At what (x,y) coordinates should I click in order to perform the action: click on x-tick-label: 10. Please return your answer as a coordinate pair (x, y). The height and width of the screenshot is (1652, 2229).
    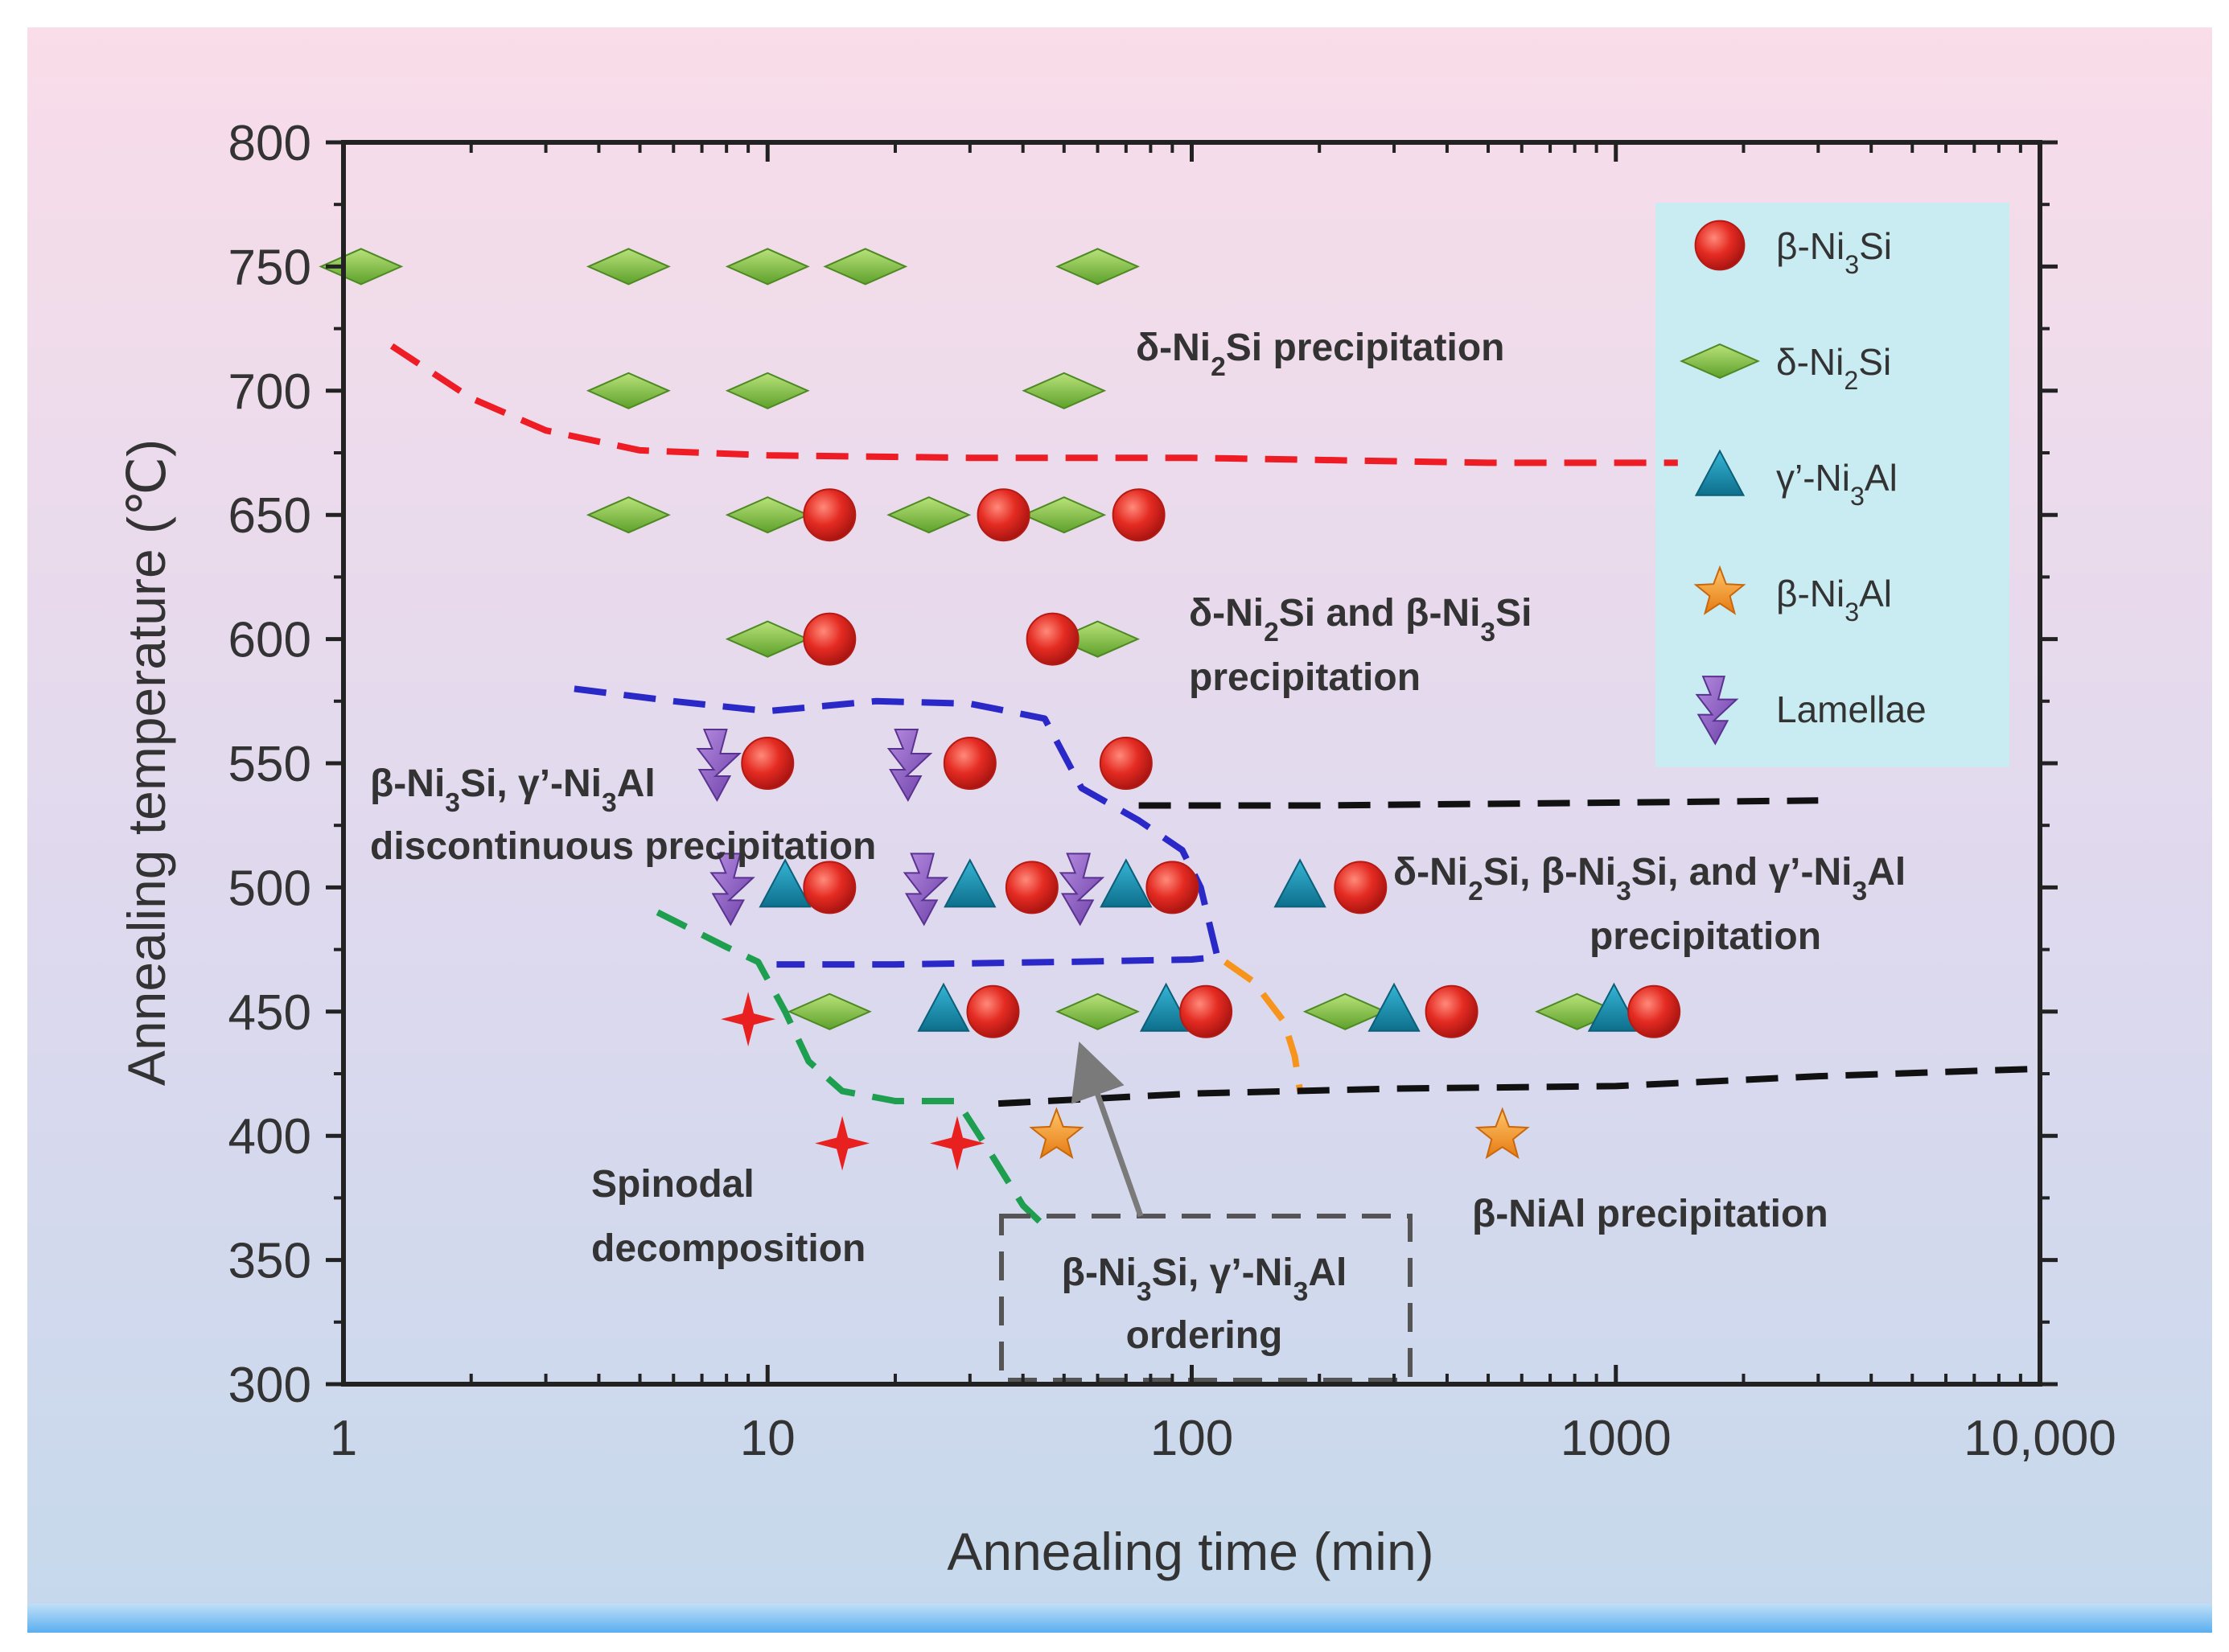
    Looking at the image, I should click on (768, 1438).